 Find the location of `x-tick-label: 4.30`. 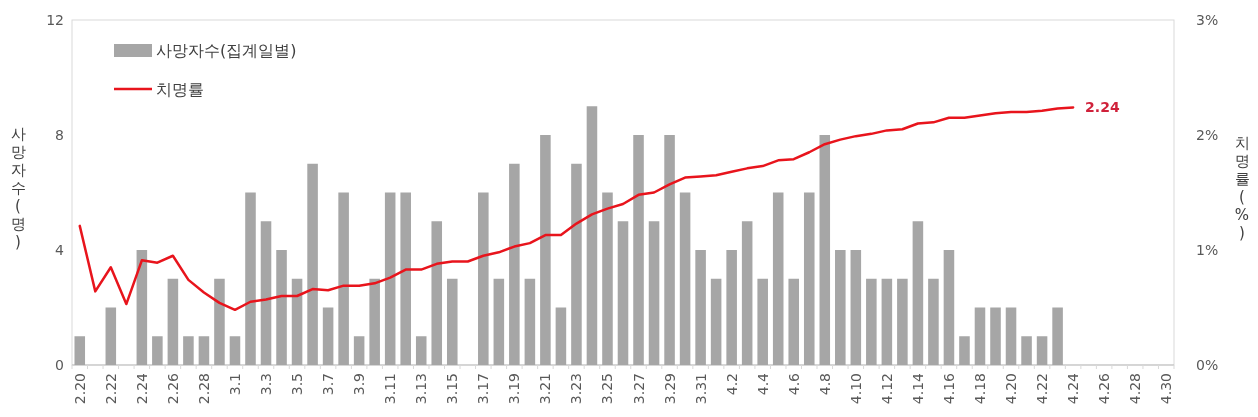

x-tick-label: 4.30 is located at coordinates (1166, 389).